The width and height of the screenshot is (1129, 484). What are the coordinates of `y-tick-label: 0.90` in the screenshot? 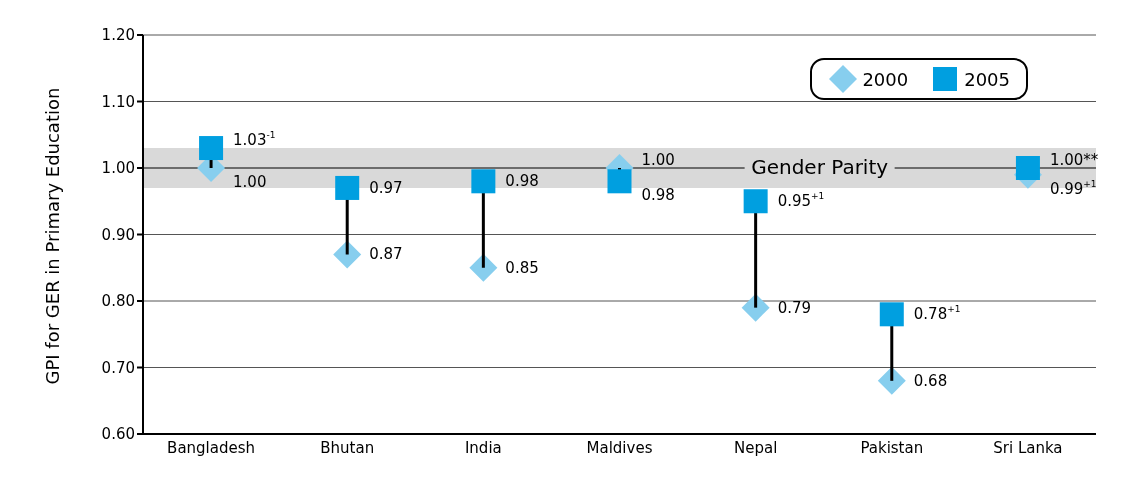 It's located at (118, 234).